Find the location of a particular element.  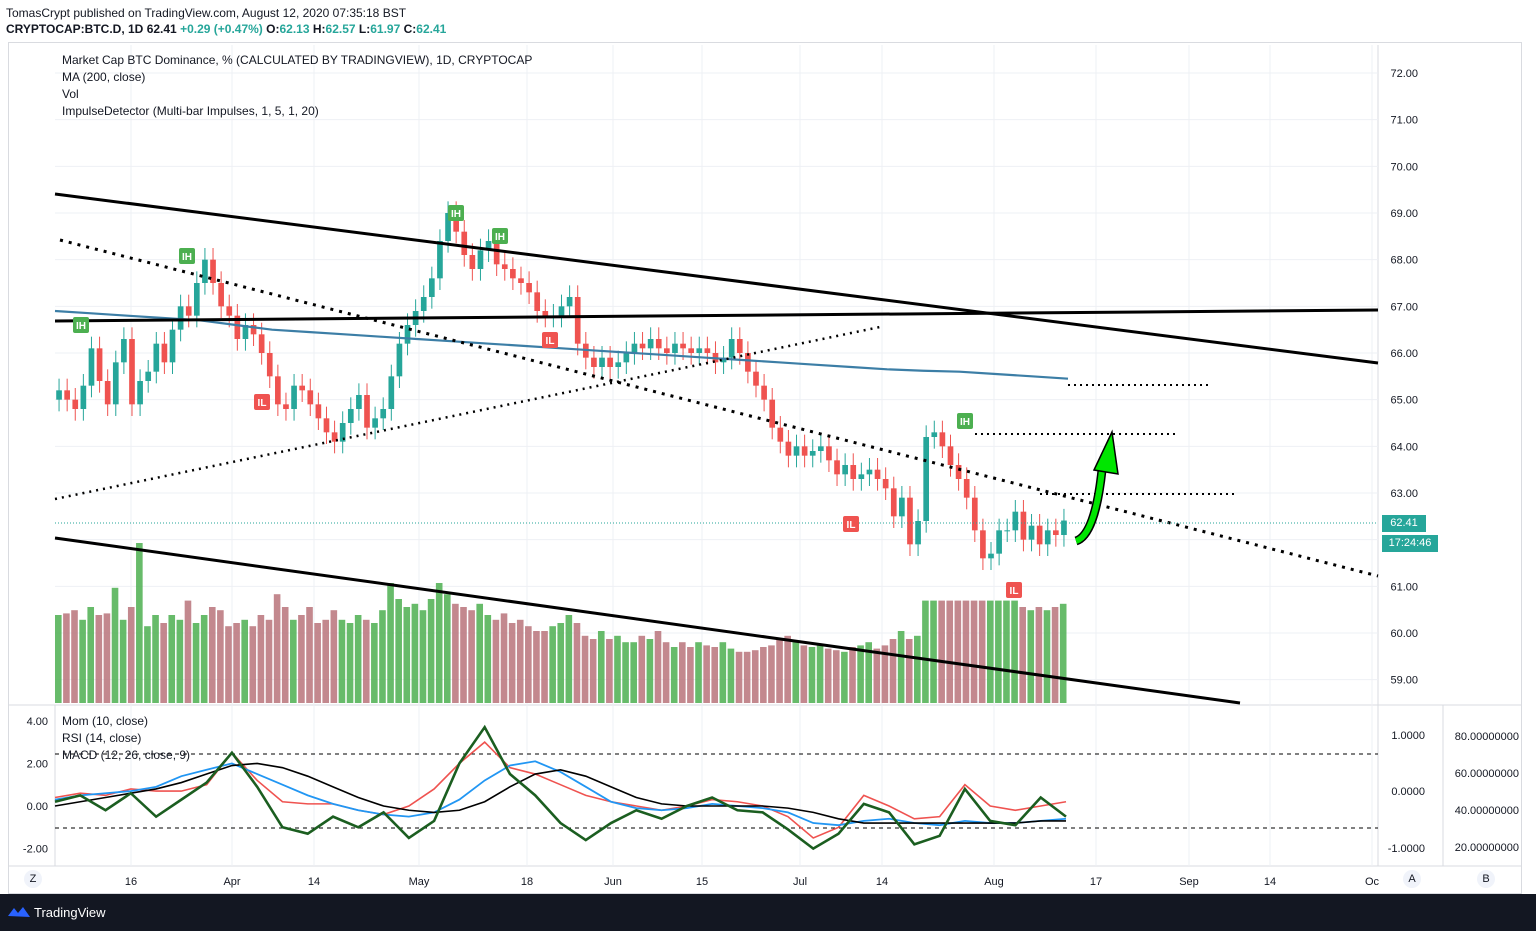

symbol-label: CRYPTOCAP:BTC.D, 1D is located at coordinates (75, 29).